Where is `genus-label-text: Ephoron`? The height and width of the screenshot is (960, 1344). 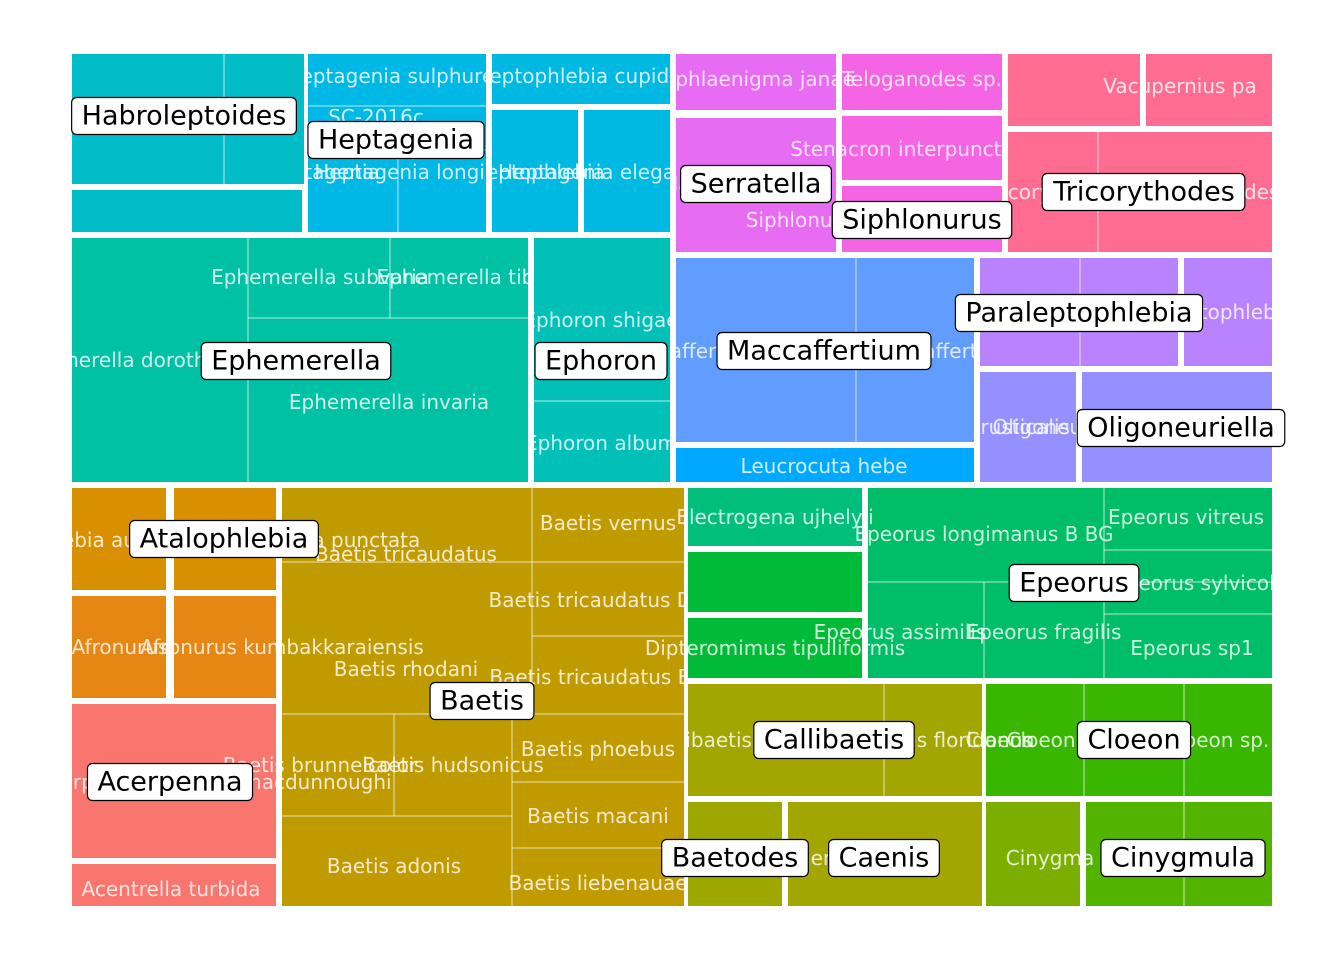
genus-label-text: Ephoron is located at coordinates (601, 361).